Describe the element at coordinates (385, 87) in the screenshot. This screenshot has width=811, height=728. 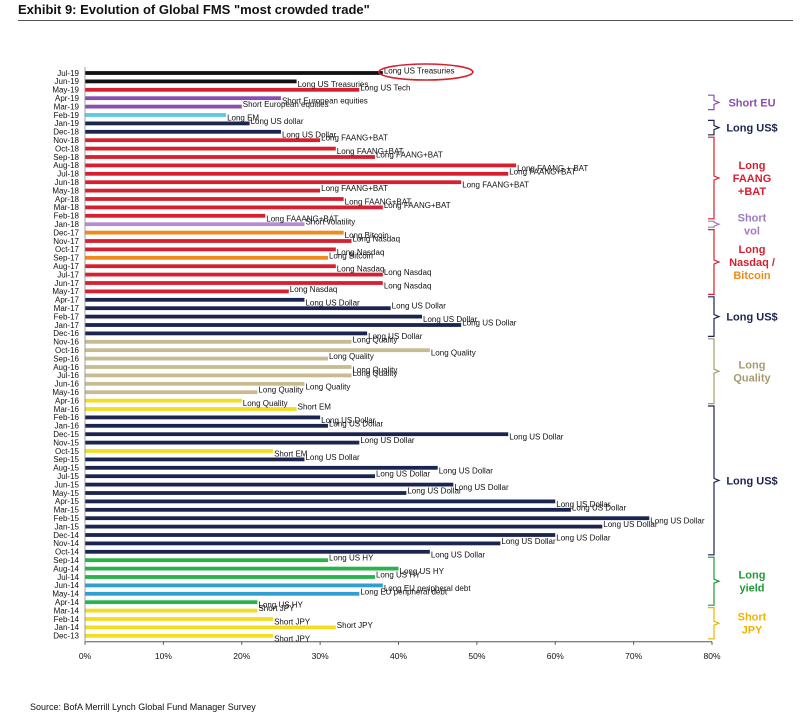
I see `bar-label: Long US Tech` at that location.